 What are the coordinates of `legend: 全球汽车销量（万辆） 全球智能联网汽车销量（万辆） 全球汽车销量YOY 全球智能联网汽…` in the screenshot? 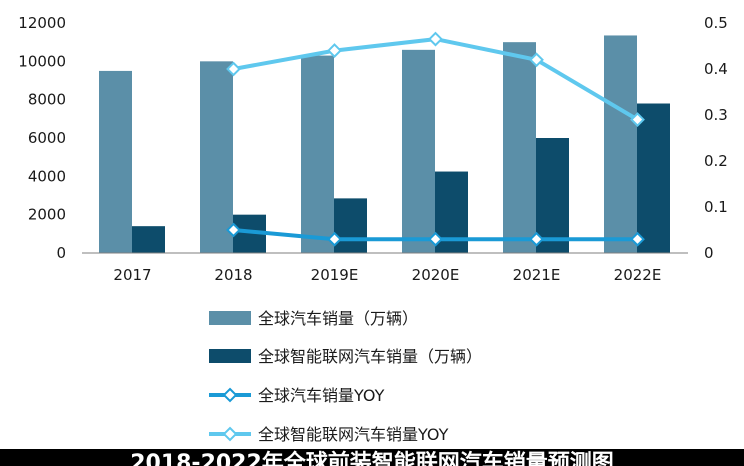 It's located at (345, 376).